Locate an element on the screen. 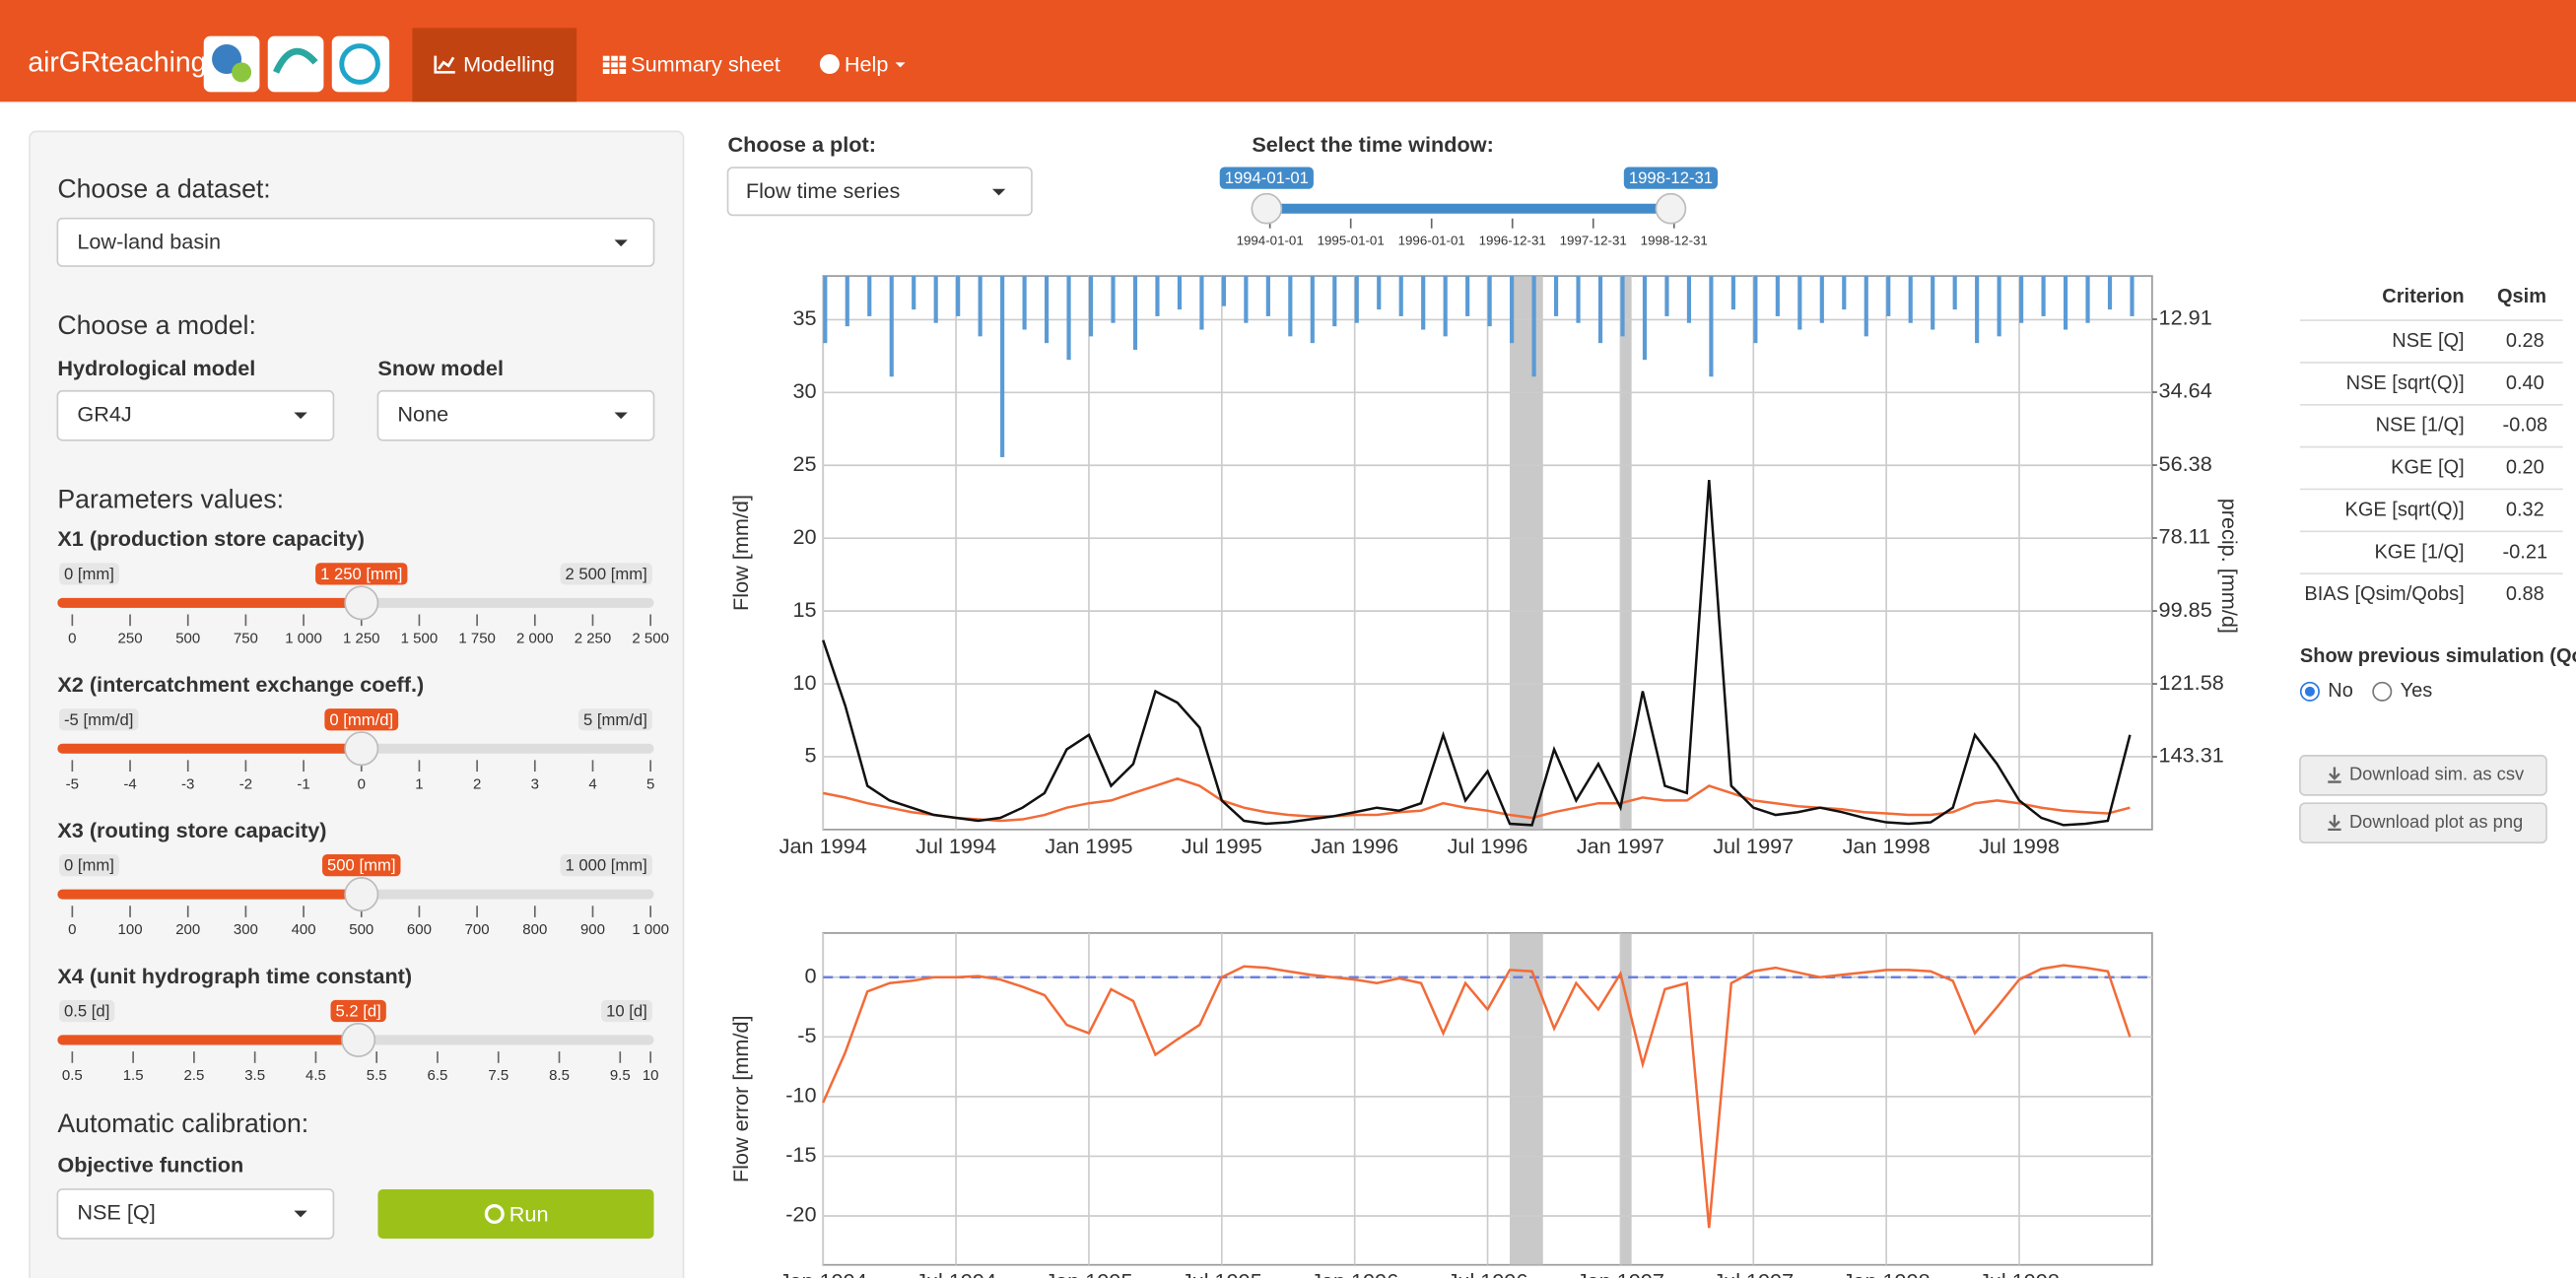  hydro-select is located at coordinates (195, 415).